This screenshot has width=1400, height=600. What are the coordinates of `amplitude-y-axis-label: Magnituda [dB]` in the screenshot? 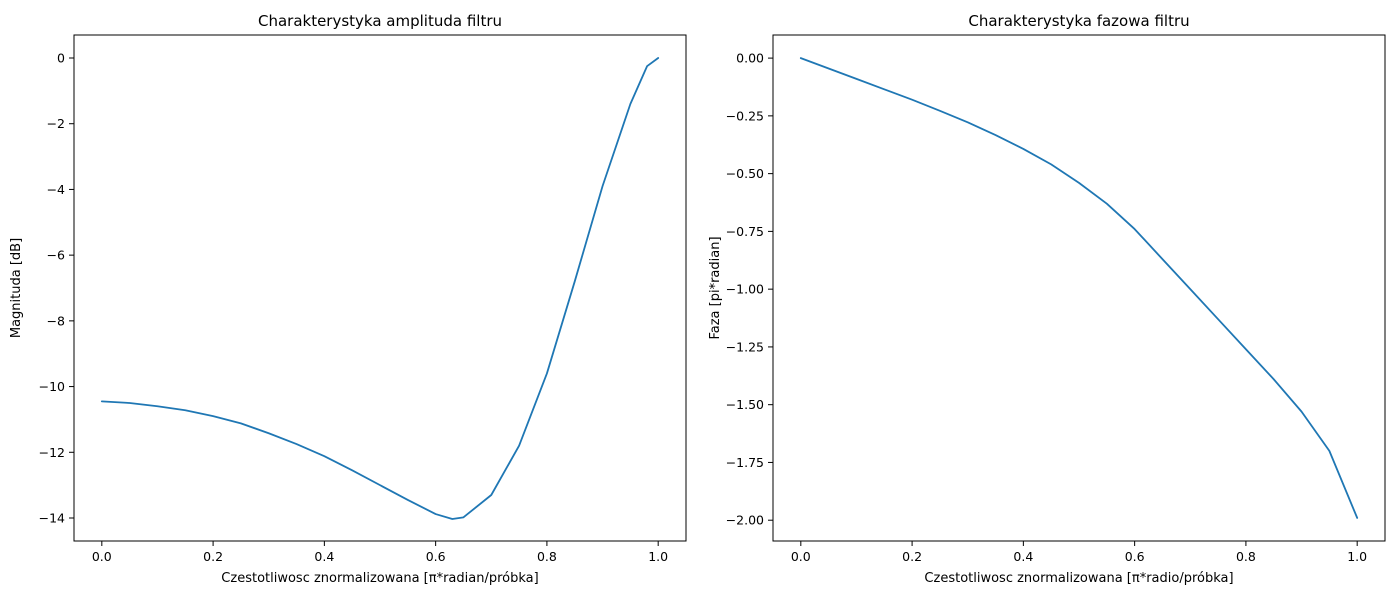 It's located at (16, 288).